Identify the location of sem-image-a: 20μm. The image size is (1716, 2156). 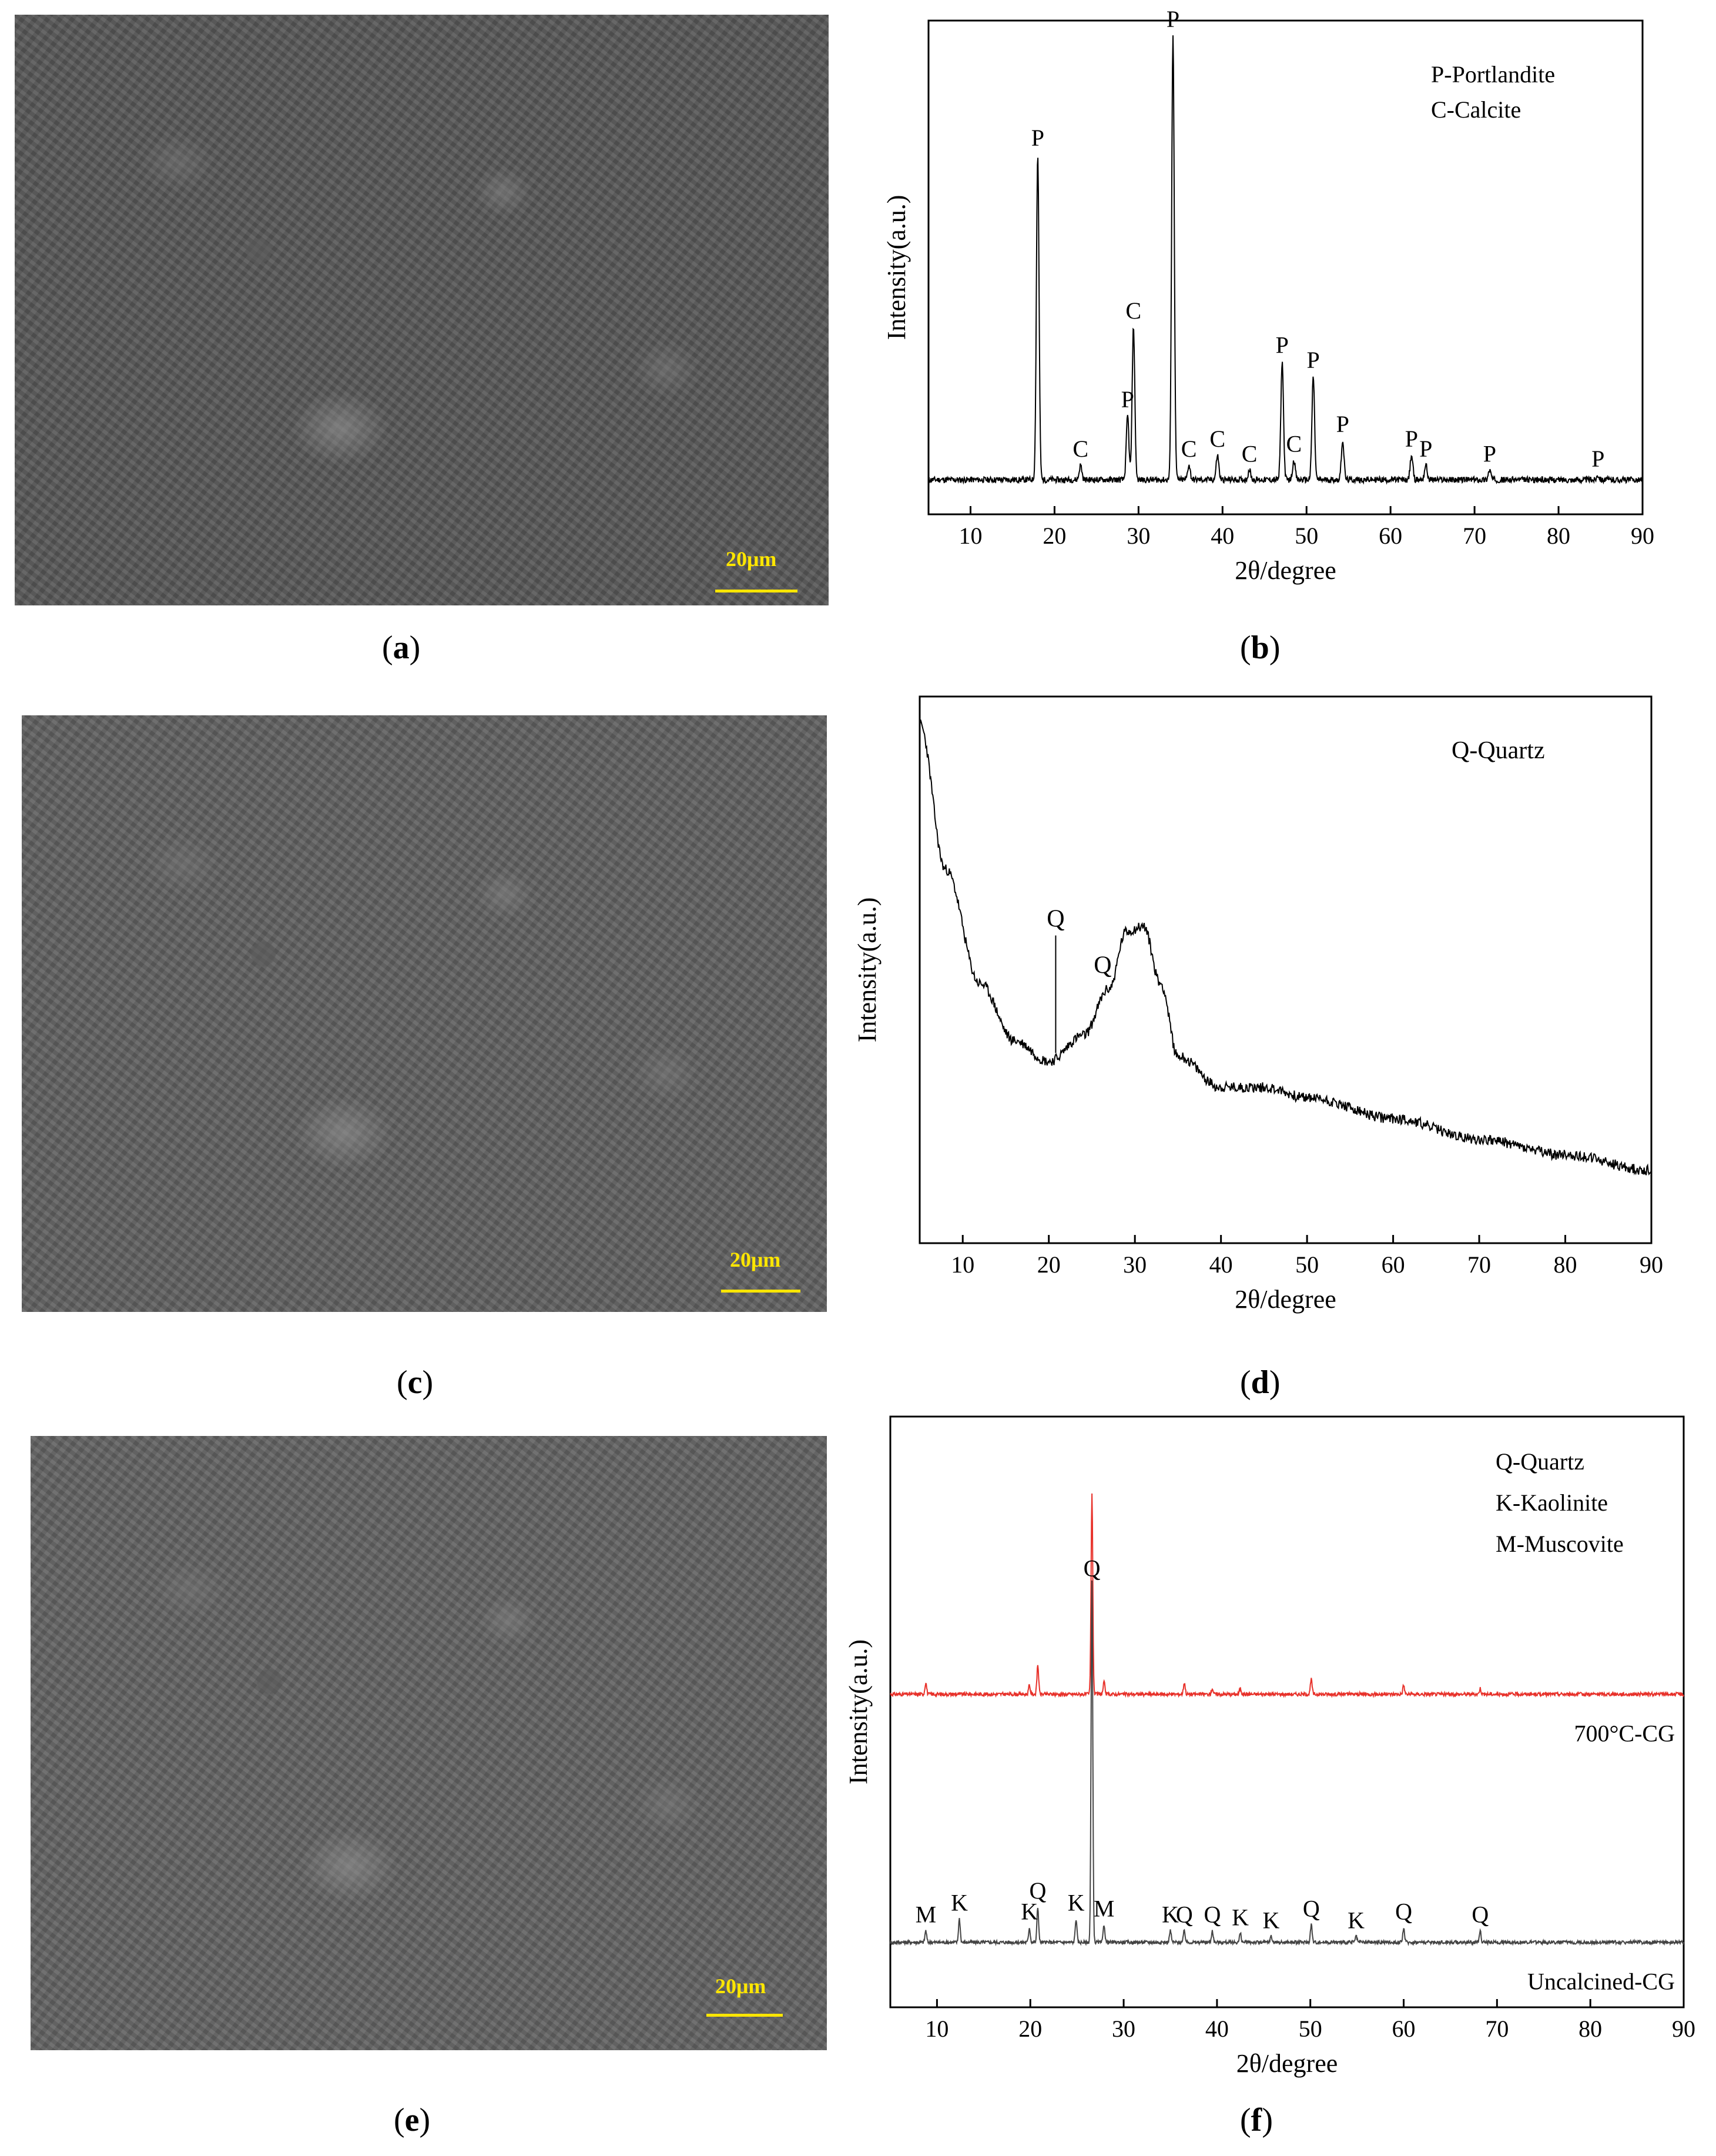
(422, 310).